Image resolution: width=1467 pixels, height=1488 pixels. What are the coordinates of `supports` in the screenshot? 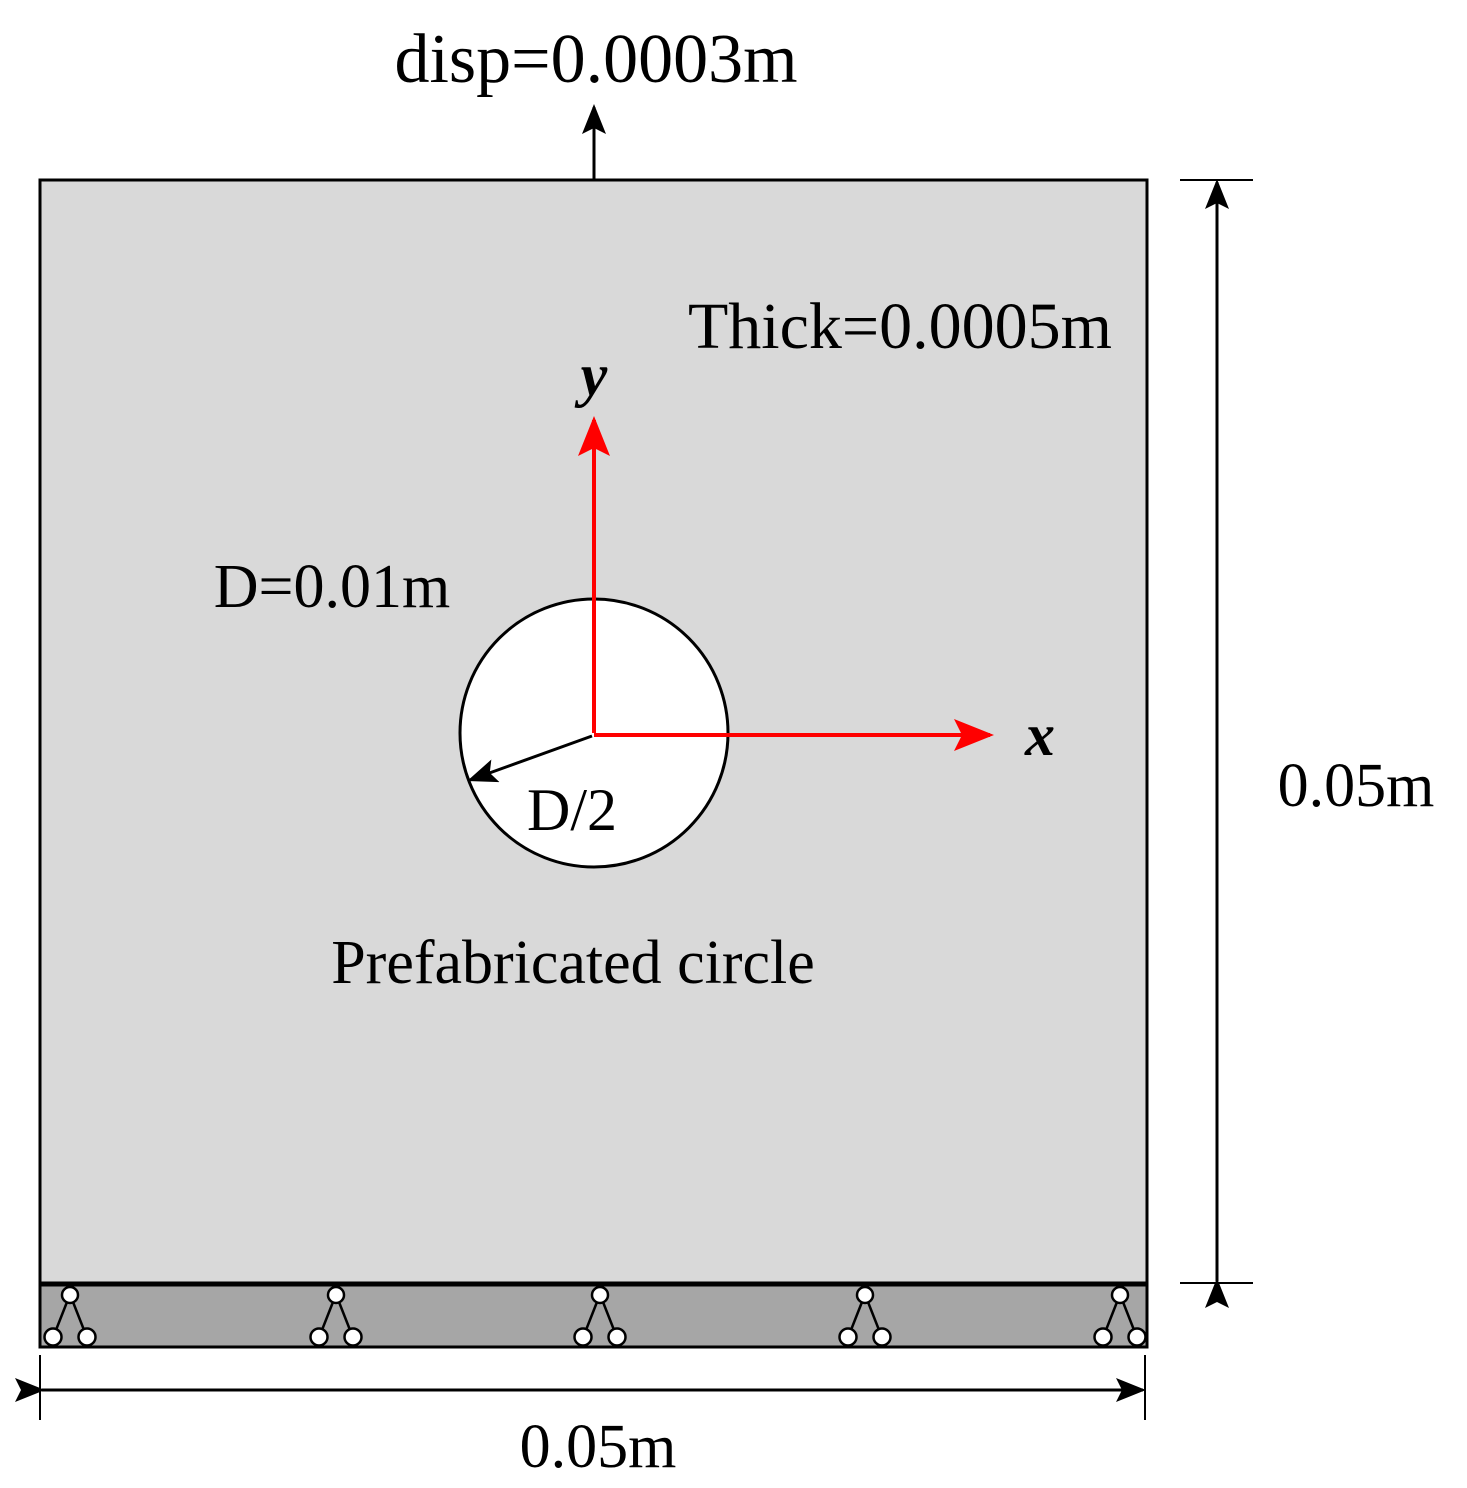 It's located at (595, 1316).